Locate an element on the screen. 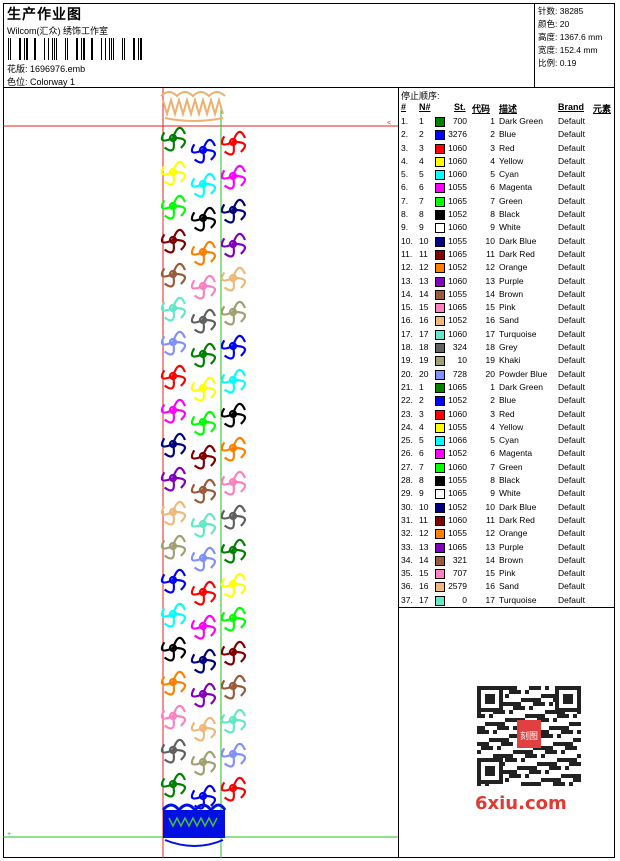 Image resolution: width=620 pixels, height=861 pixels. stop-index: 31. is located at coordinates (407, 519).